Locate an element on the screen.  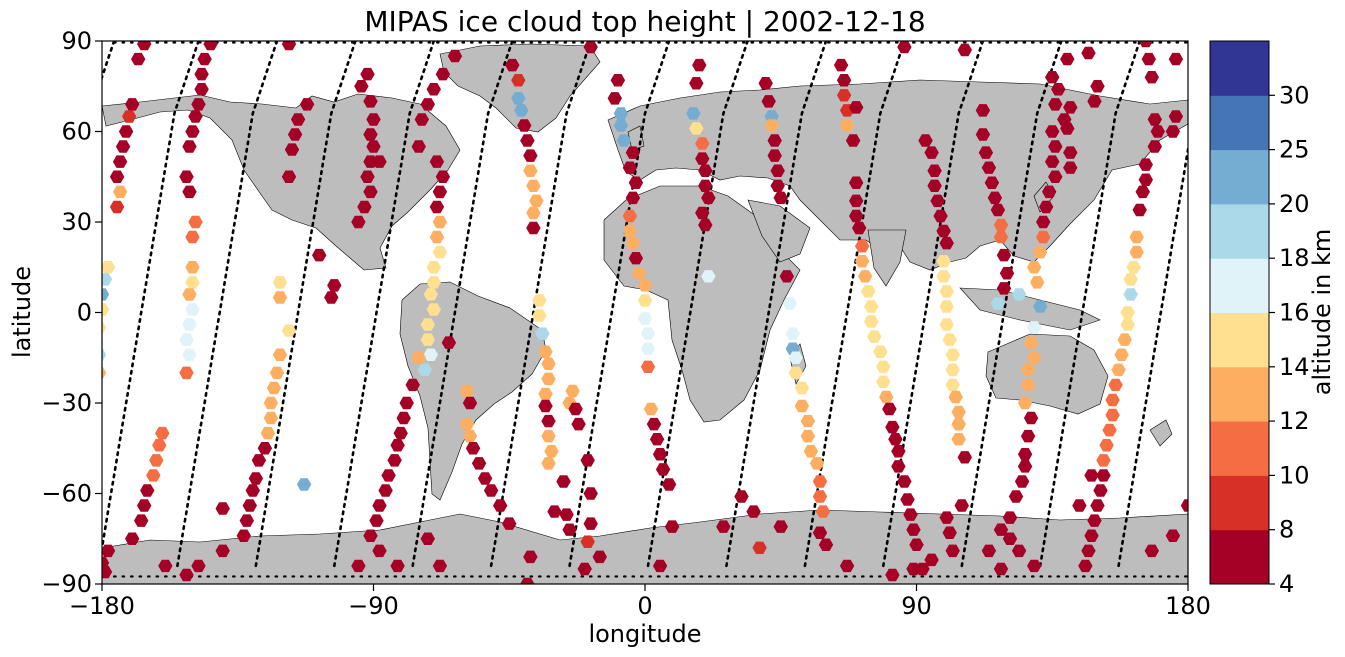
x-tick-label: 0 is located at coordinates (644, 606).